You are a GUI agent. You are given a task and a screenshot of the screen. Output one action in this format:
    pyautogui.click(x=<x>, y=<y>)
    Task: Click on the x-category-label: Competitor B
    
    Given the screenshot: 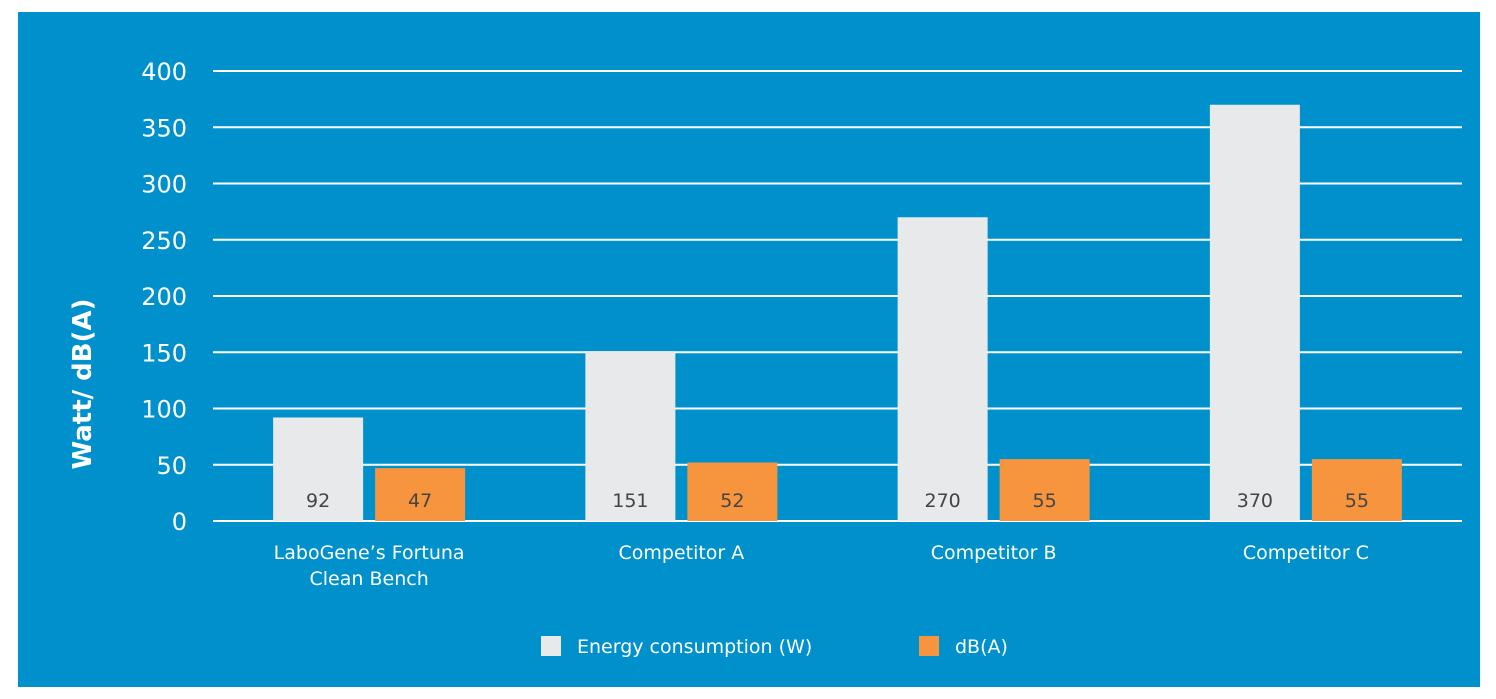 What is the action you would take?
    pyautogui.click(x=994, y=553)
    